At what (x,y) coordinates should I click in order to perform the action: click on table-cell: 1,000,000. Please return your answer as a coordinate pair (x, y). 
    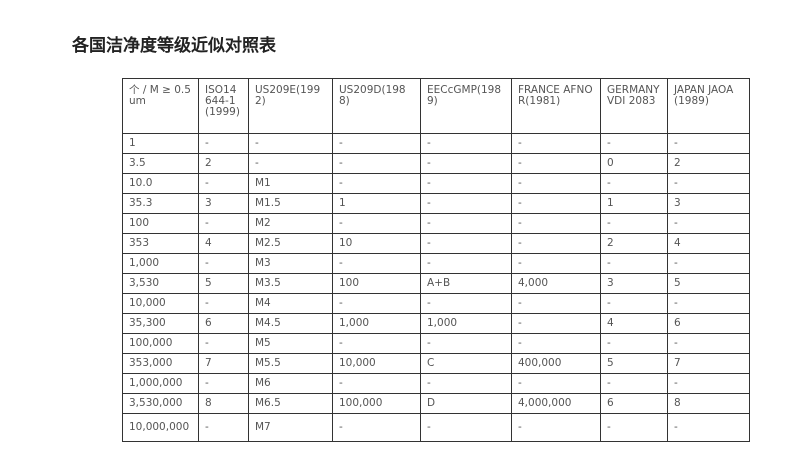
    Looking at the image, I should click on (160, 383).